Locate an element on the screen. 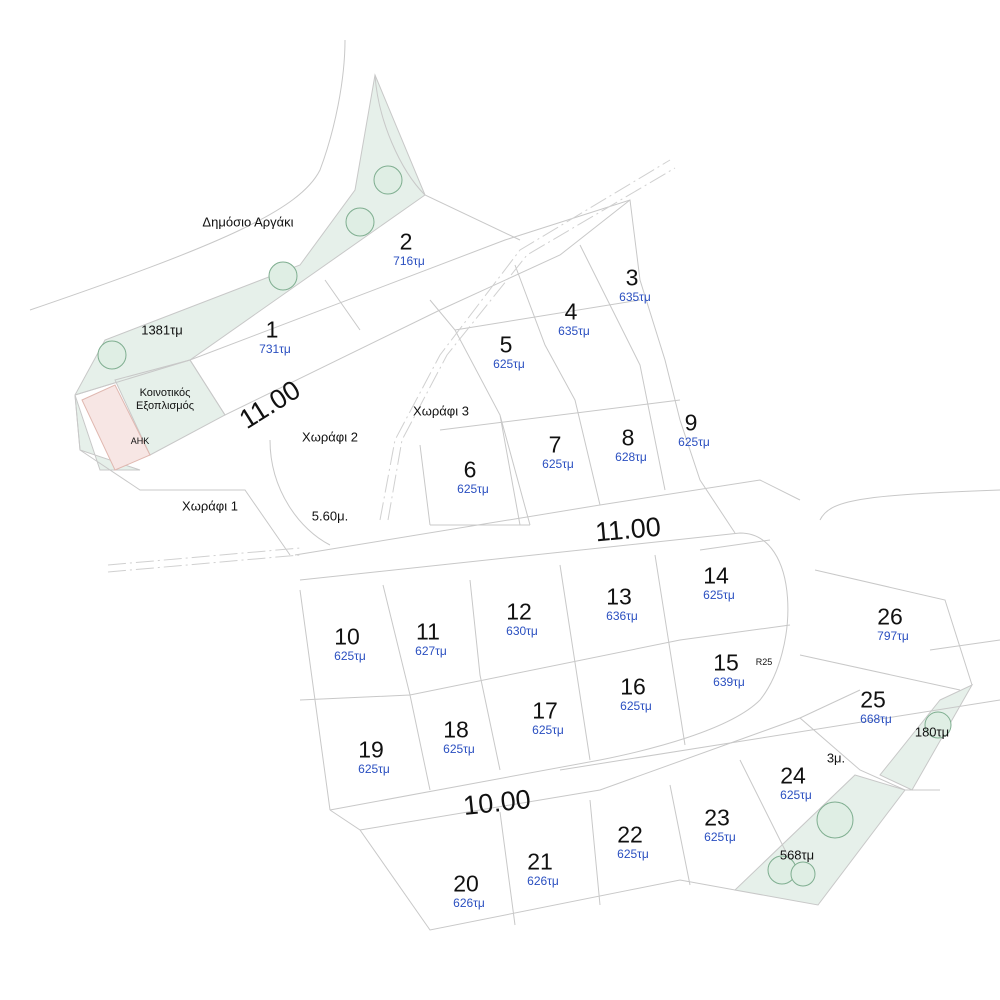 Image resolution: width=1000 pixels, height=1000 pixels. plot-number: 24 is located at coordinates (793, 775).